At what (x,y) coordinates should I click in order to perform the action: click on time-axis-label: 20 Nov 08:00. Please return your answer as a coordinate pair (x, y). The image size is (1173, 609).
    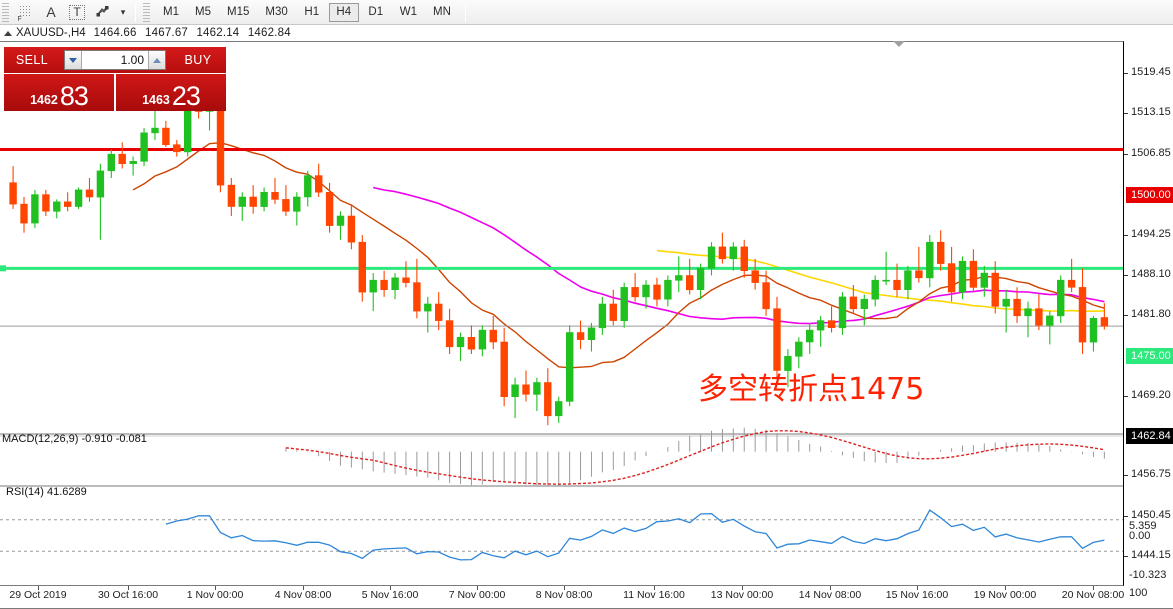
    Looking at the image, I should click on (1093, 595).